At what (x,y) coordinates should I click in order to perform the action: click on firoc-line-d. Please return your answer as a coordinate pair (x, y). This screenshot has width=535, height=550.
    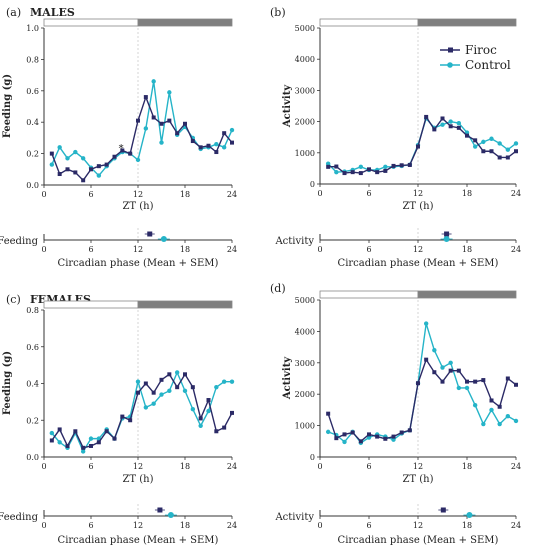
    Looking at the image, I should click on (422, 400).